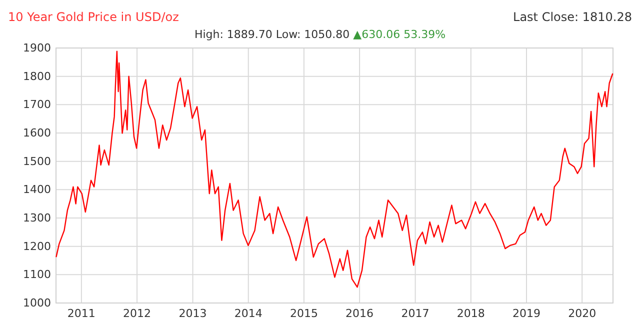 This screenshot has width=640, height=326. I want to click on y-tick-label: 1100, so click(37, 275).